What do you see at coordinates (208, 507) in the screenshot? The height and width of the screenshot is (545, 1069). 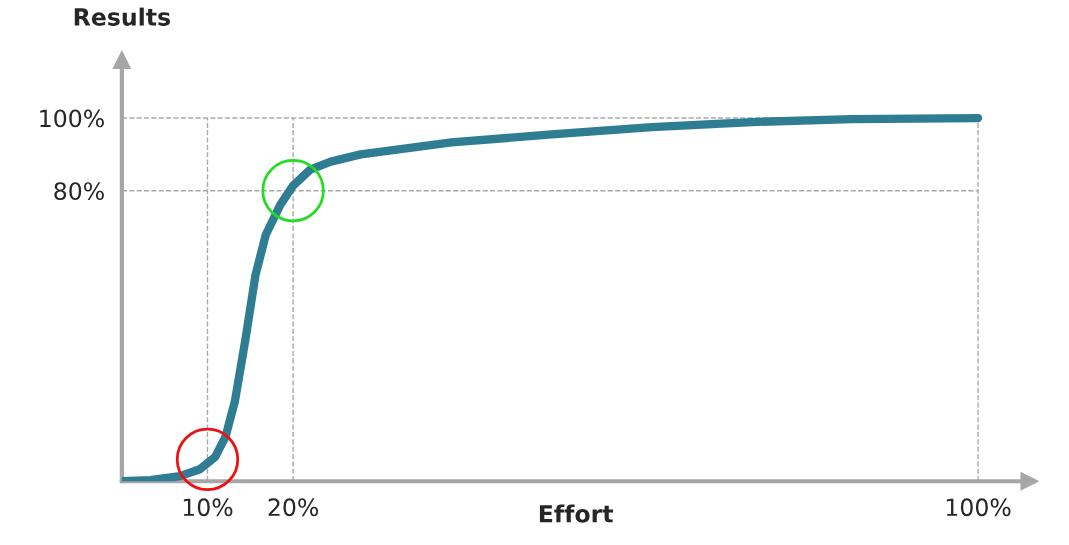 I see `x-tick-label: 10%` at bounding box center [208, 507].